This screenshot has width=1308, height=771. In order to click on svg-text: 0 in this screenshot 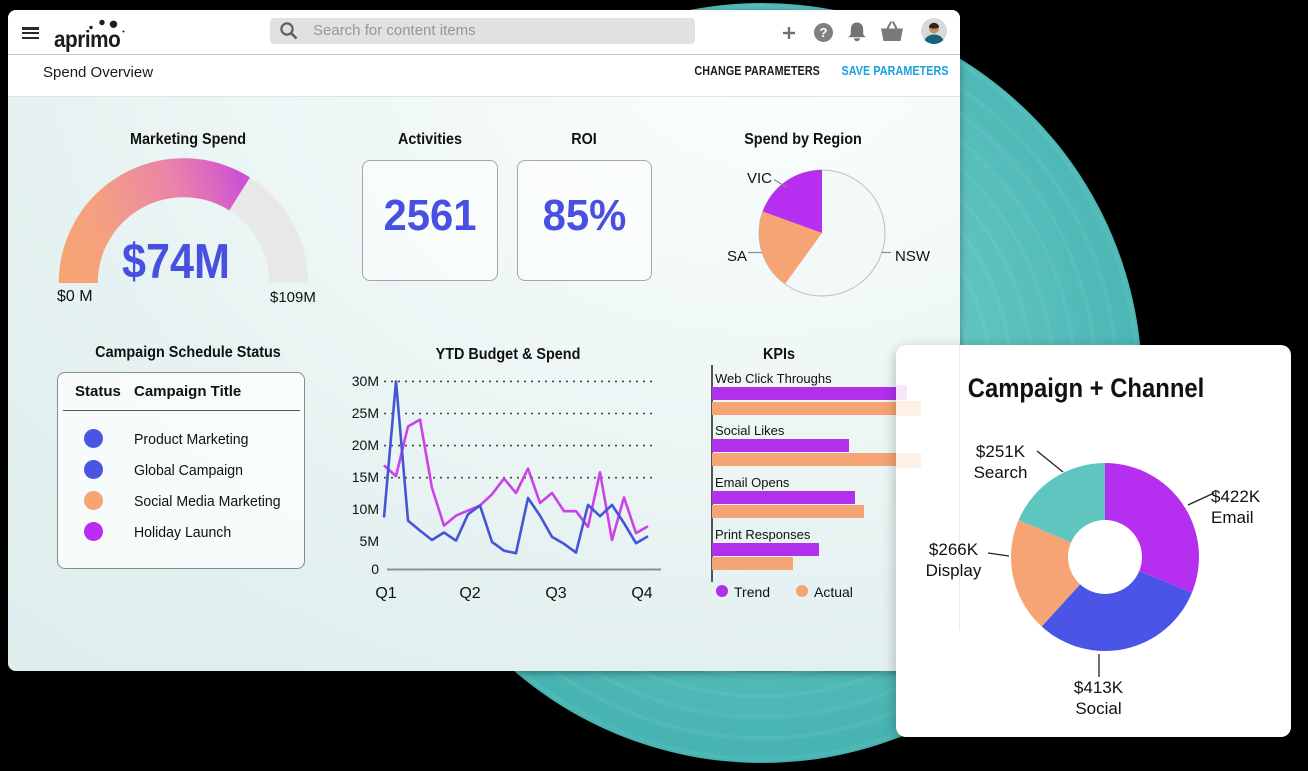, I will do `click(375, 569)`.